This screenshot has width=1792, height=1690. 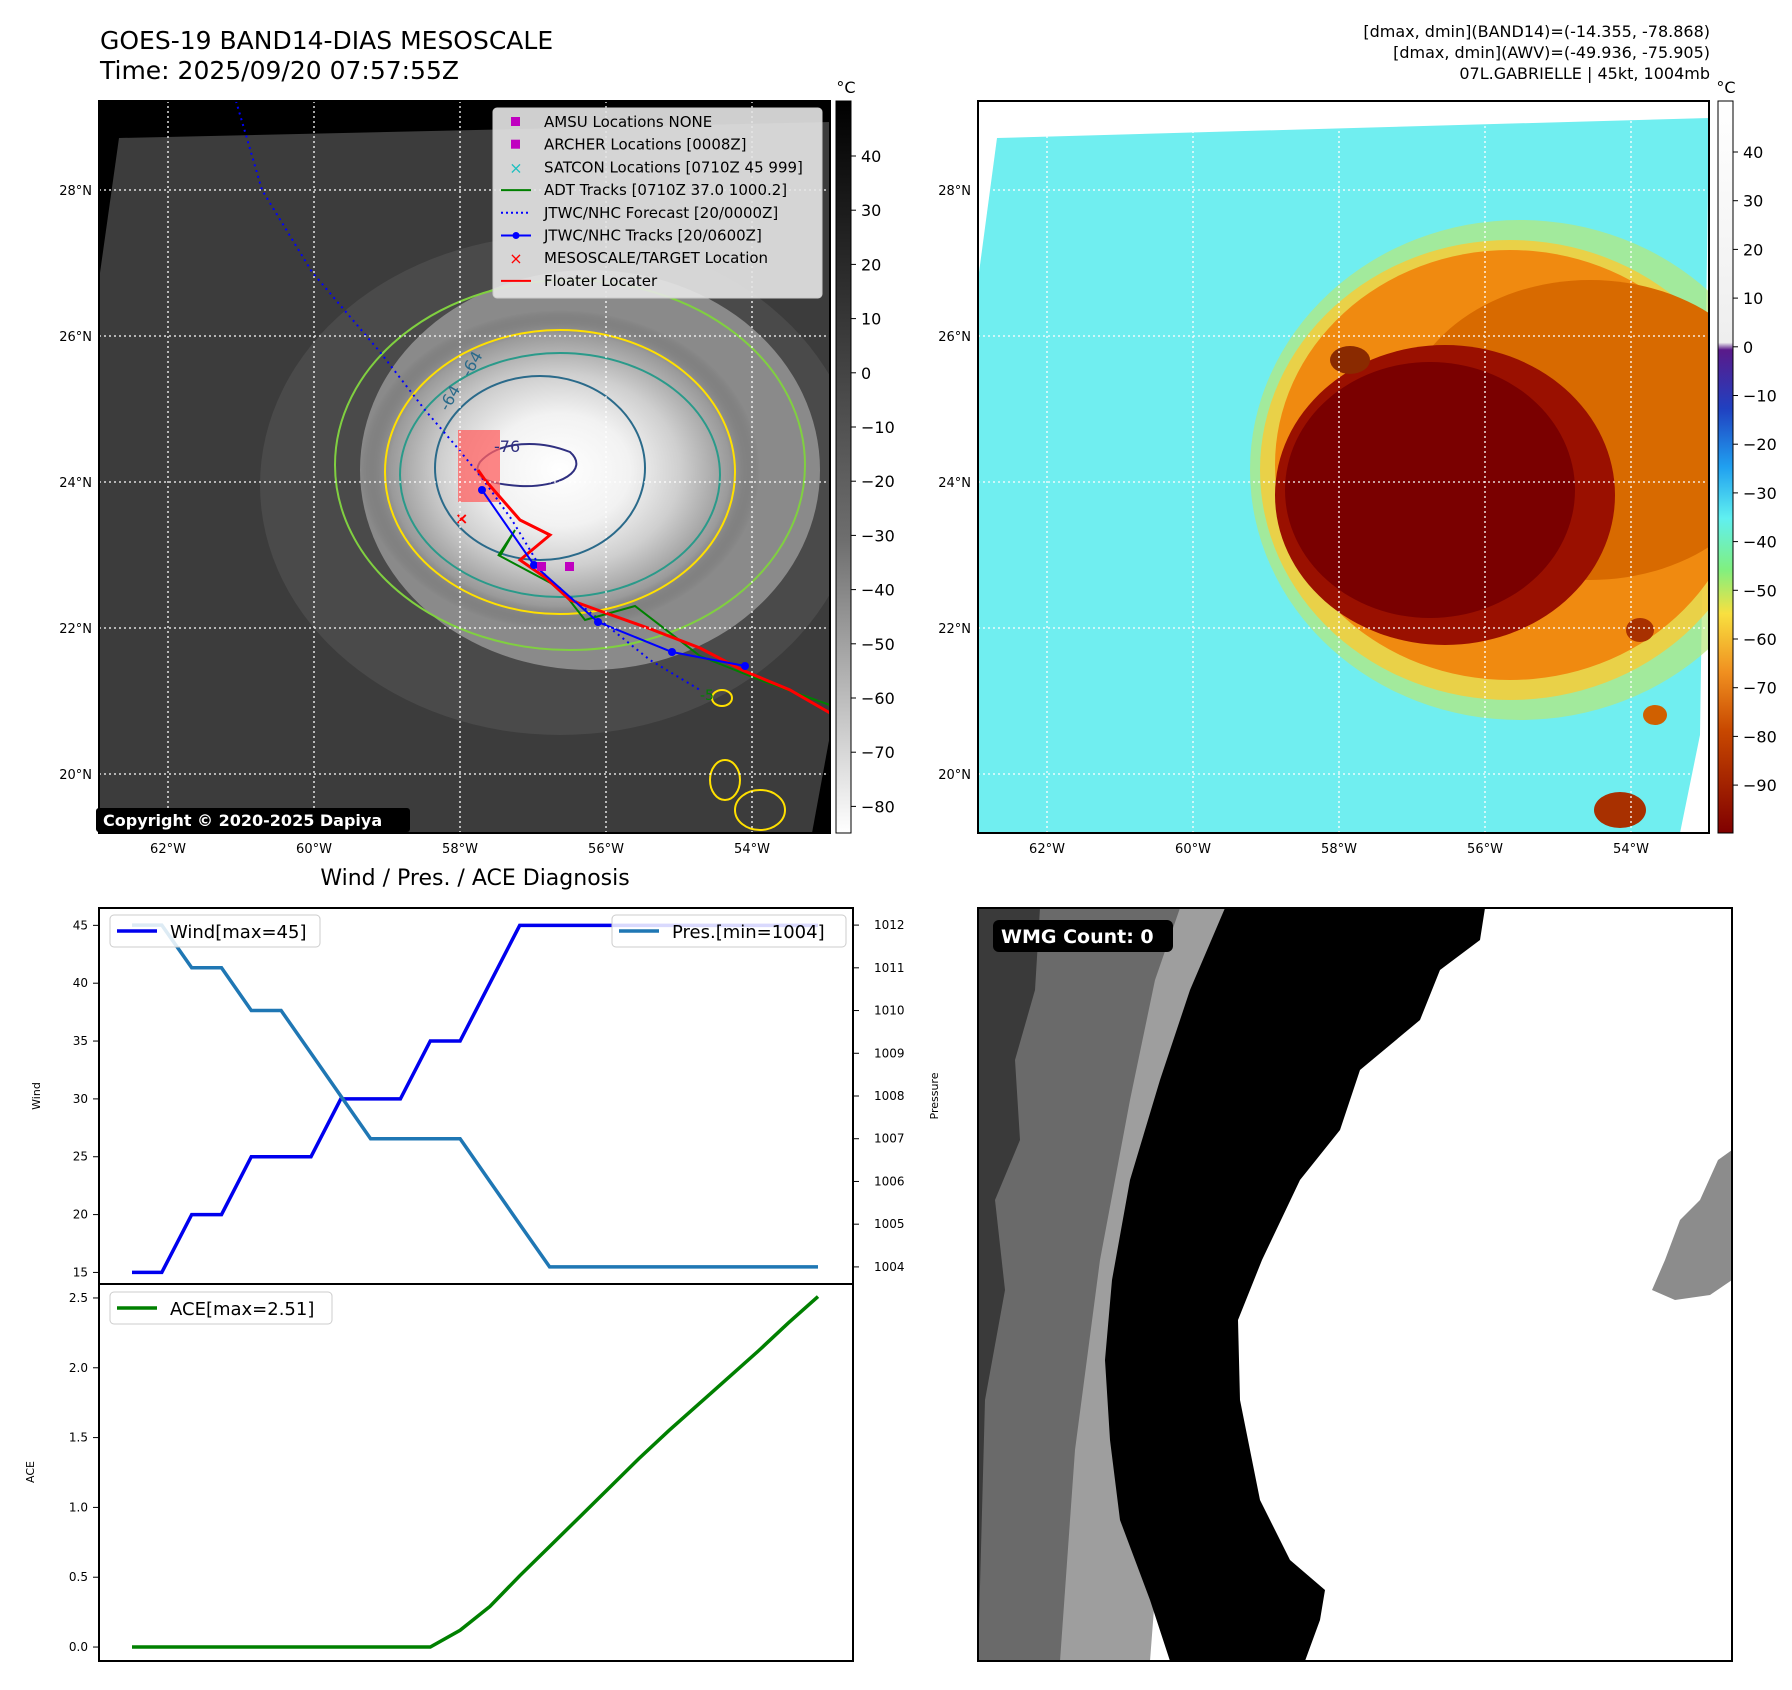 What do you see at coordinates (1755, 469) in the screenshot?
I see `awv-colorbar-ticks: 40 30 20 10 0 −10 −20 −30 −40 −50 −60 −70 −80 −90` at bounding box center [1755, 469].